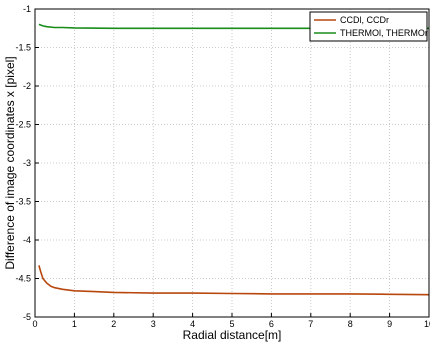 The image size is (430, 351). Describe the element at coordinates (27, 86) in the screenshot. I see `y-tick-label: -2` at that location.